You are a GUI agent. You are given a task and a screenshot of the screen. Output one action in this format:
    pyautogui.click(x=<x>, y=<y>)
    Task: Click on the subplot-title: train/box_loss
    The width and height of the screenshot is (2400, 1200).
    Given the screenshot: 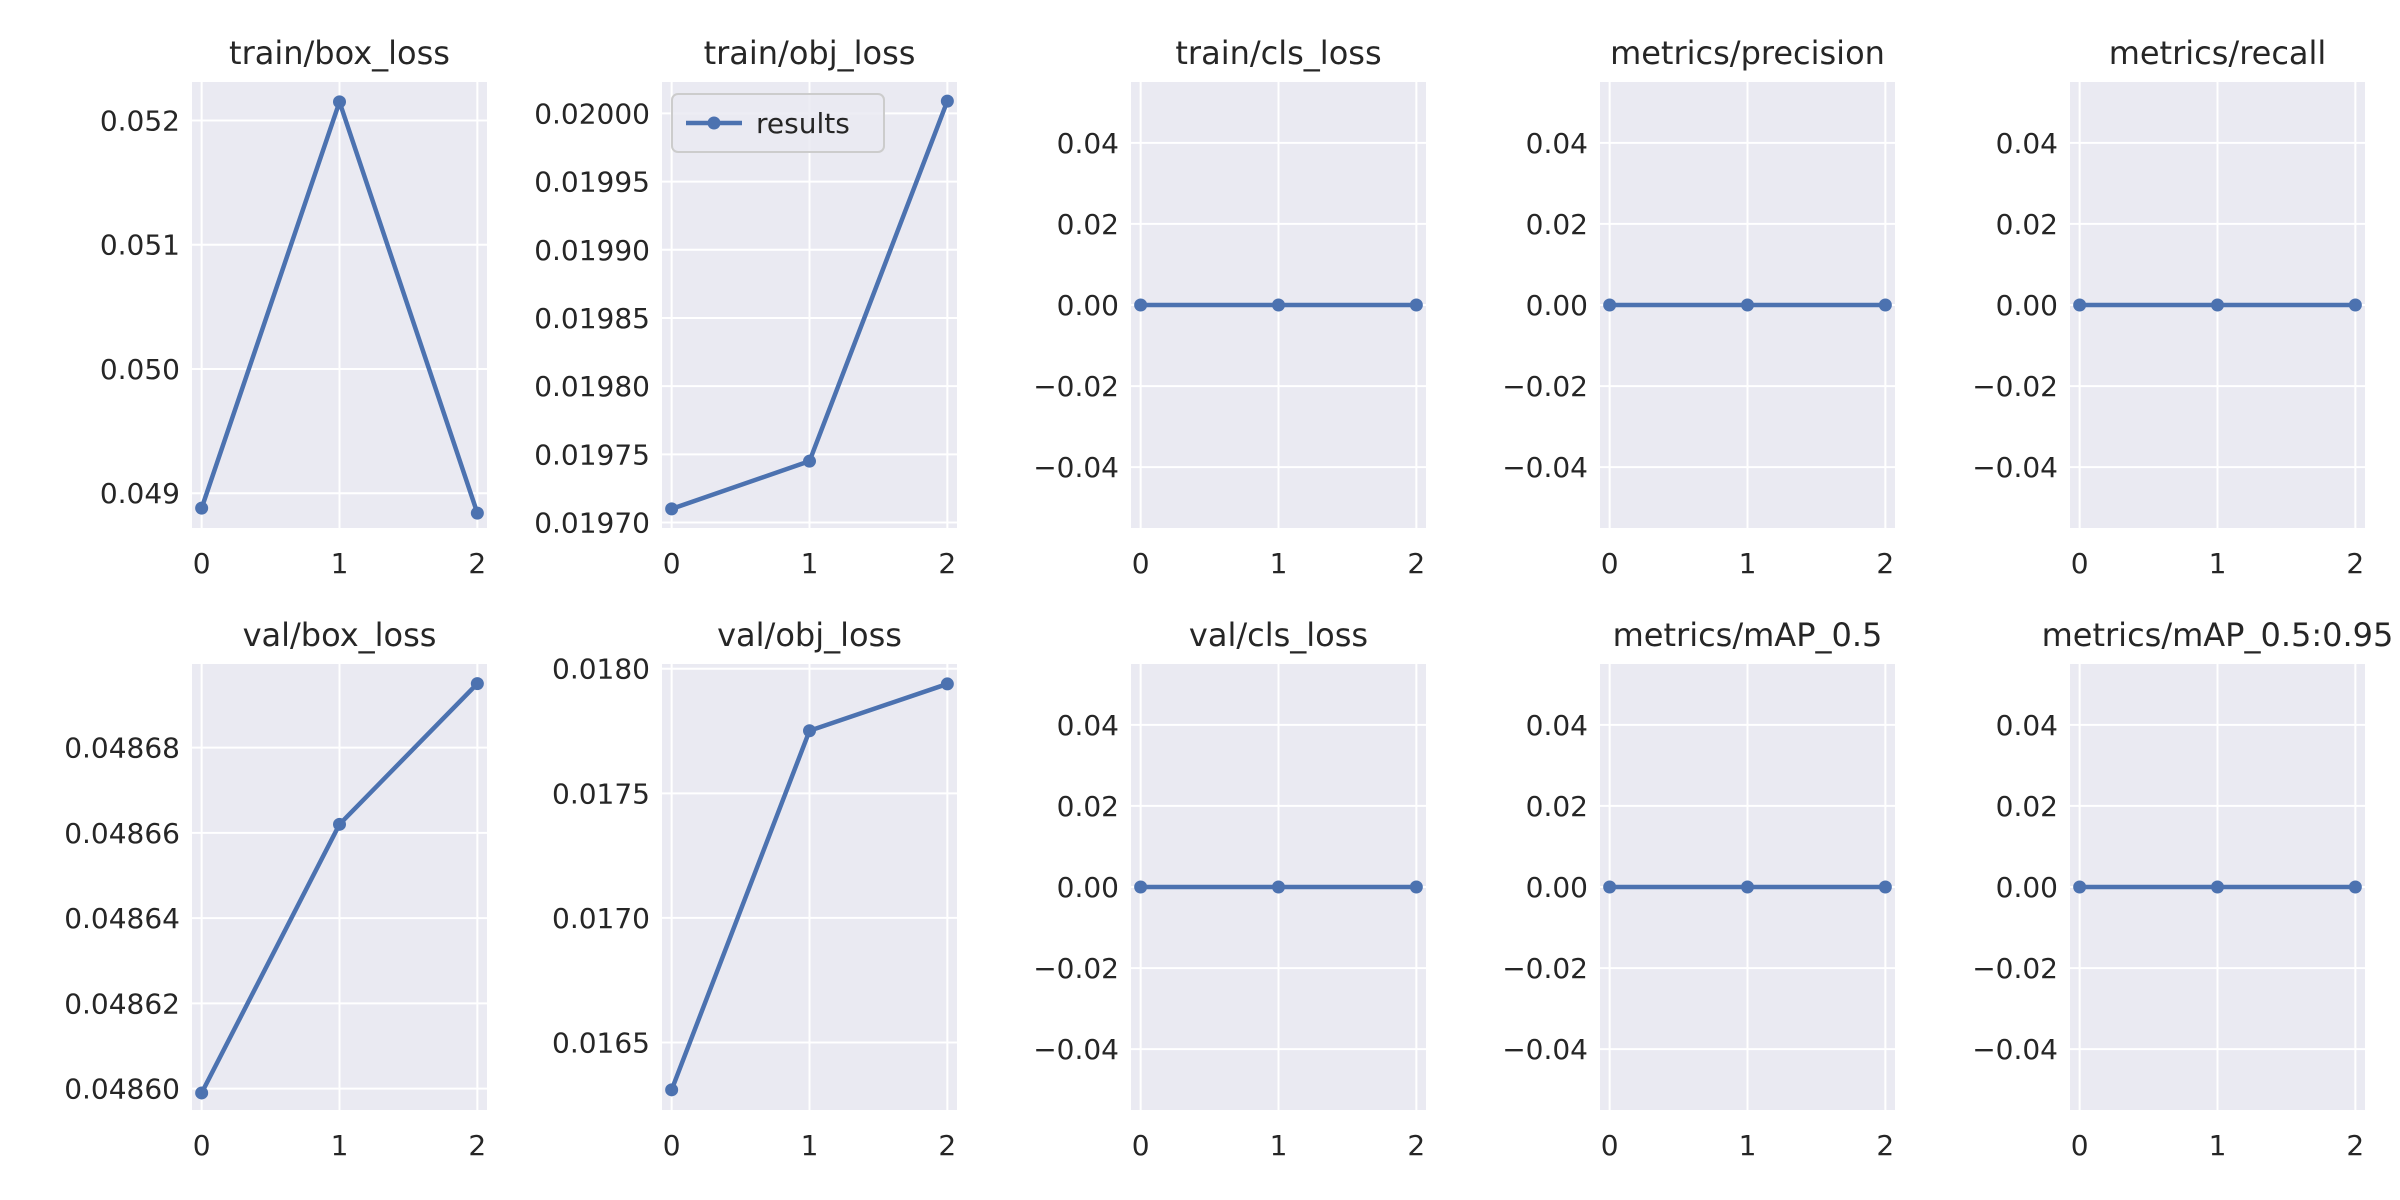 What is the action you would take?
    pyautogui.click(x=339, y=53)
    